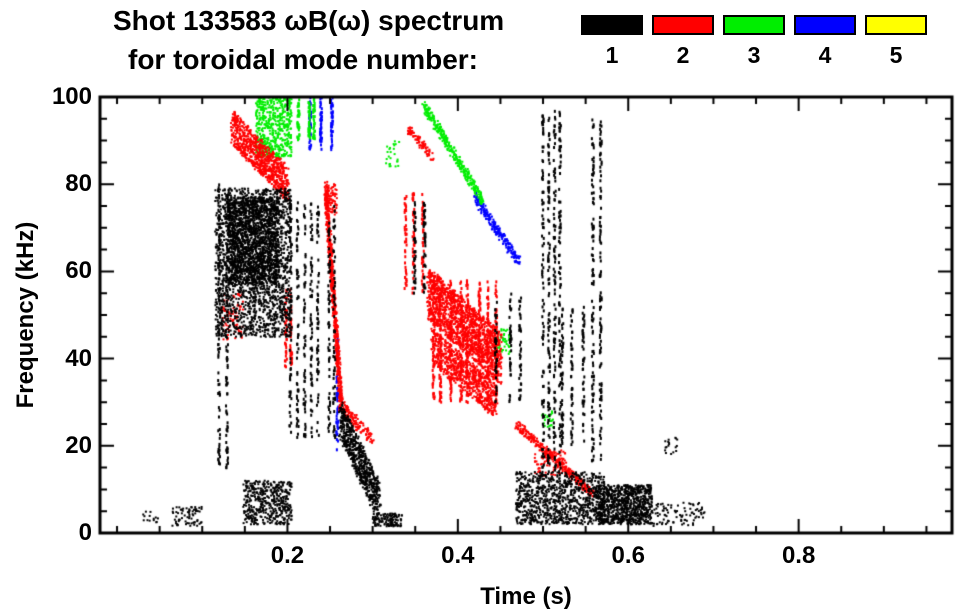  What do you see at coordinates (683, 55) in the screenshot?
I see `legend-label-n2: 2` at bounding box center [683, 55].